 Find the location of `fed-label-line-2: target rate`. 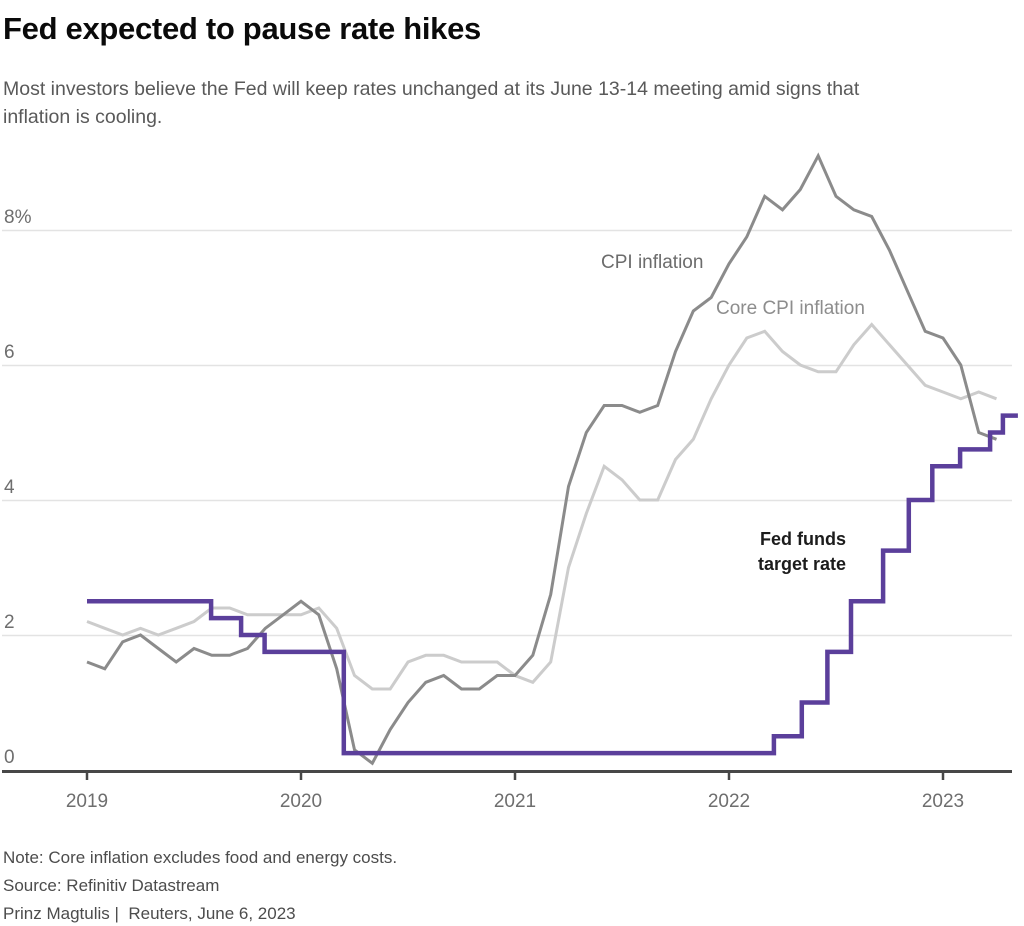

fed-label-line-2: target rate is located at coordinates (801, 564).